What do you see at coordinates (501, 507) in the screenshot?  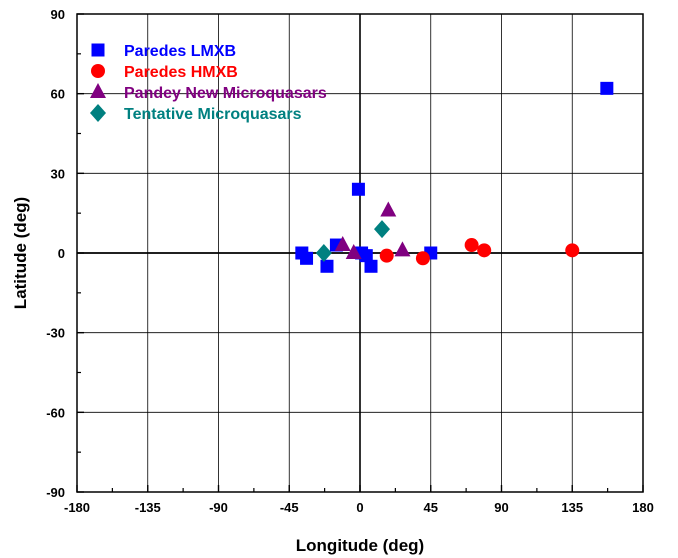 I see `x-tick-label: 90` at bounding box center [501, 507].